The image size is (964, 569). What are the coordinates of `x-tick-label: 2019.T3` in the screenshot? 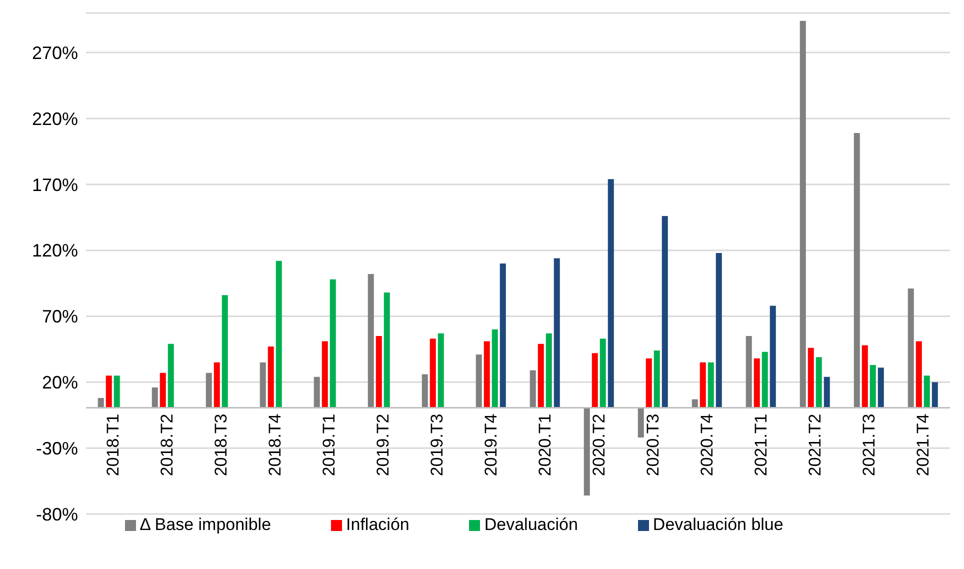 It's located at (437, 445).